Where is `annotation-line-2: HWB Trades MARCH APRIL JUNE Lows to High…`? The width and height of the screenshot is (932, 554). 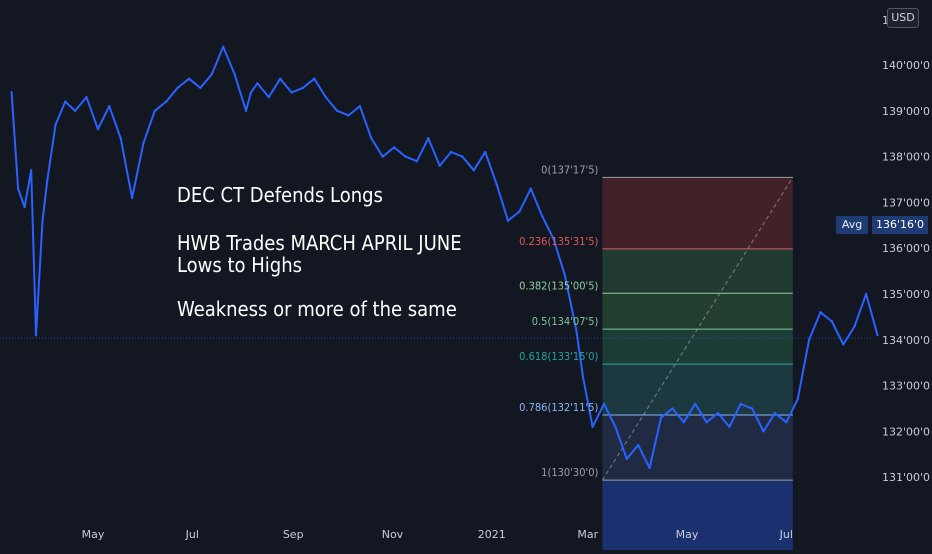
annotation-line-2: HWB Trades MARCH APRIL JUNE Lows to High… is located at coordinates (319, 254).